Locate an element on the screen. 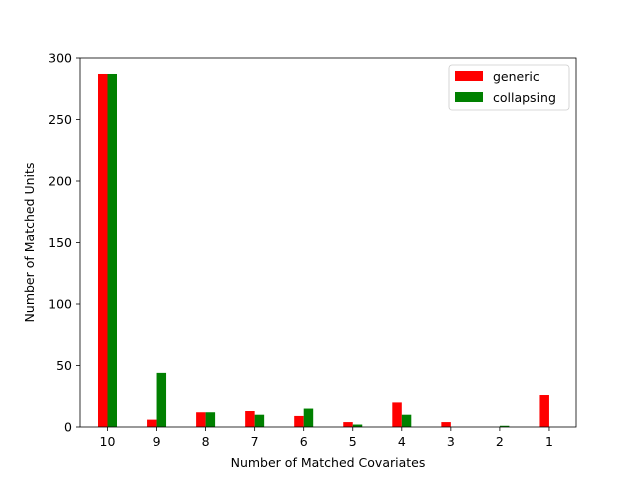  y-tick-label: 100 is located at coordinates (60, 304).